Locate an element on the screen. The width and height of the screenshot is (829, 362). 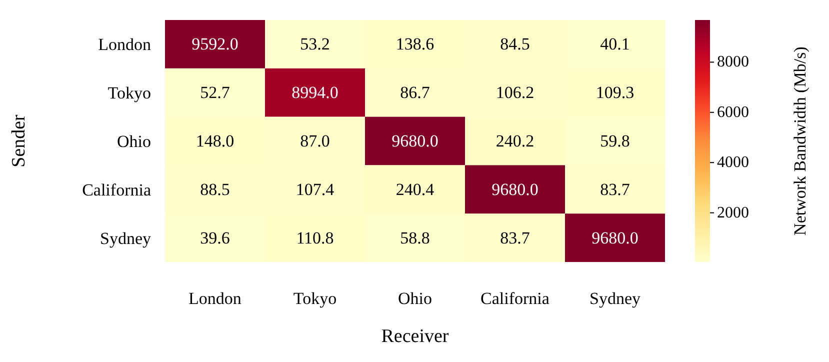
x-axis-title: Receiver is located at coordinates (415, 336).